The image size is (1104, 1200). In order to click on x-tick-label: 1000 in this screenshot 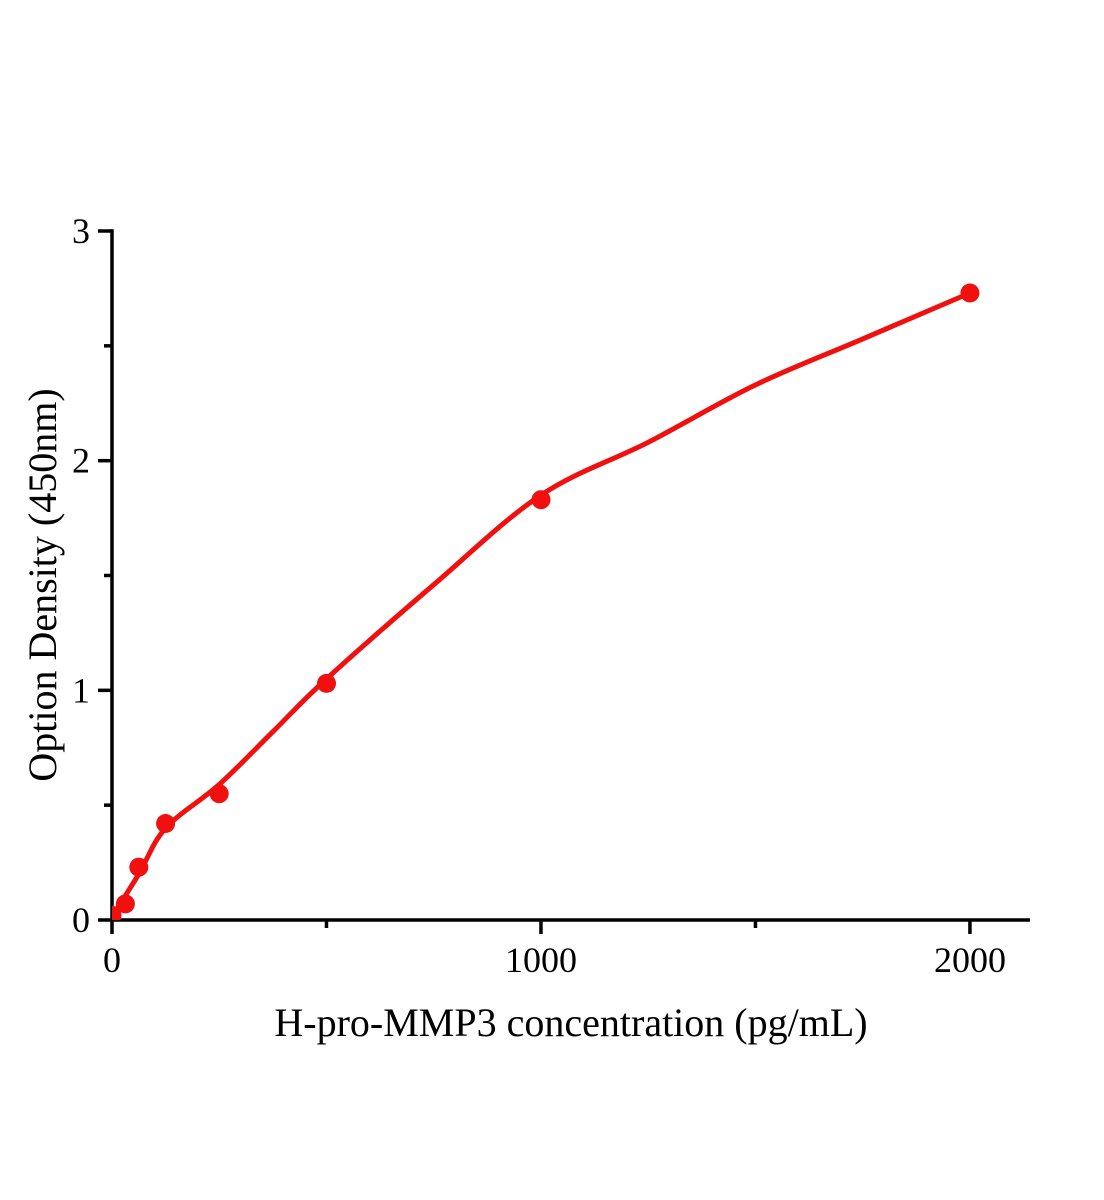, I will do `click(541, 960)`.